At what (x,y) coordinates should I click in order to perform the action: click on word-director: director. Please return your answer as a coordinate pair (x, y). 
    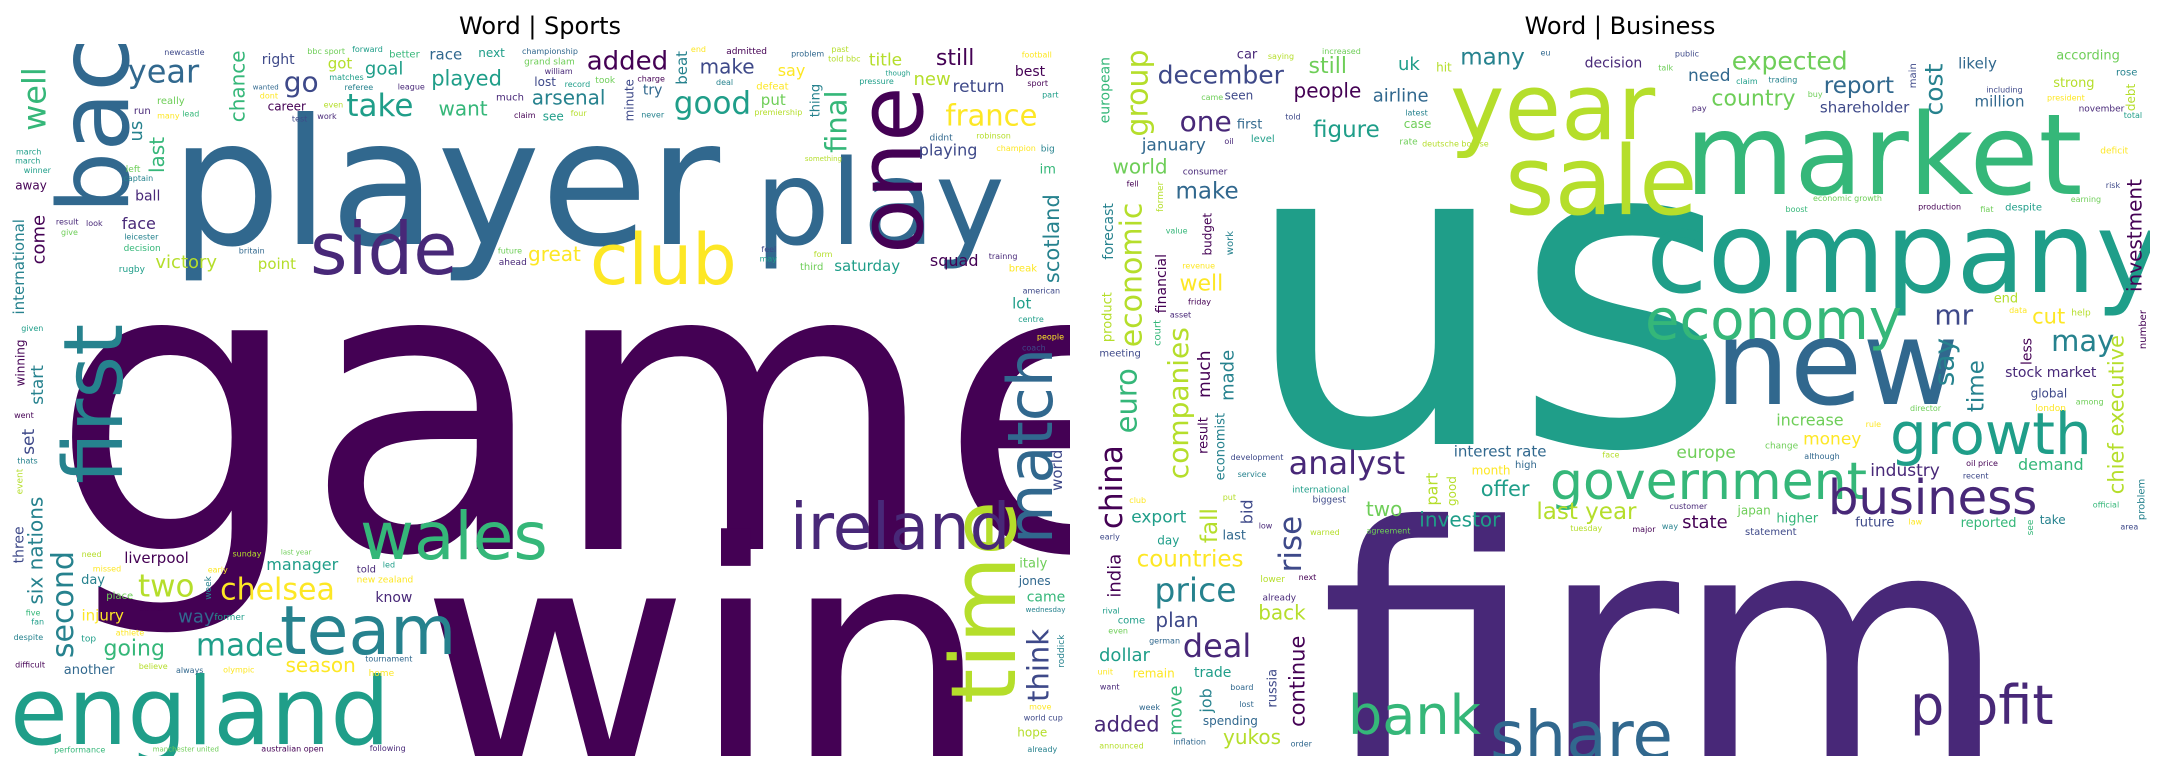
    Looking at the image, I should click on (1926, 408).